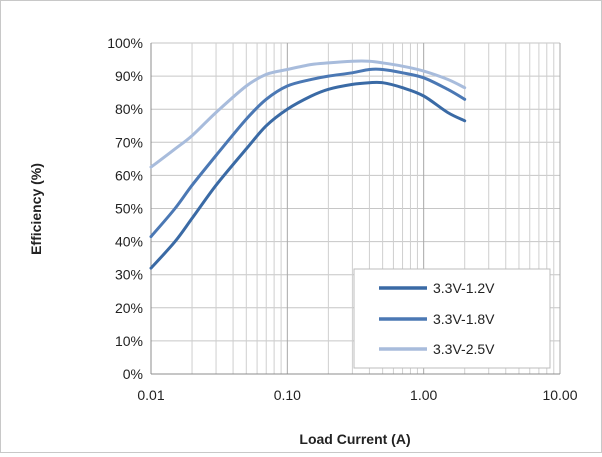 The height and width of the screenshot is (457, 602). What do you see at coordinates (125, 43) in the screenshot?
I see `y-tick-label: 100%` at bounding box center [125, 43].